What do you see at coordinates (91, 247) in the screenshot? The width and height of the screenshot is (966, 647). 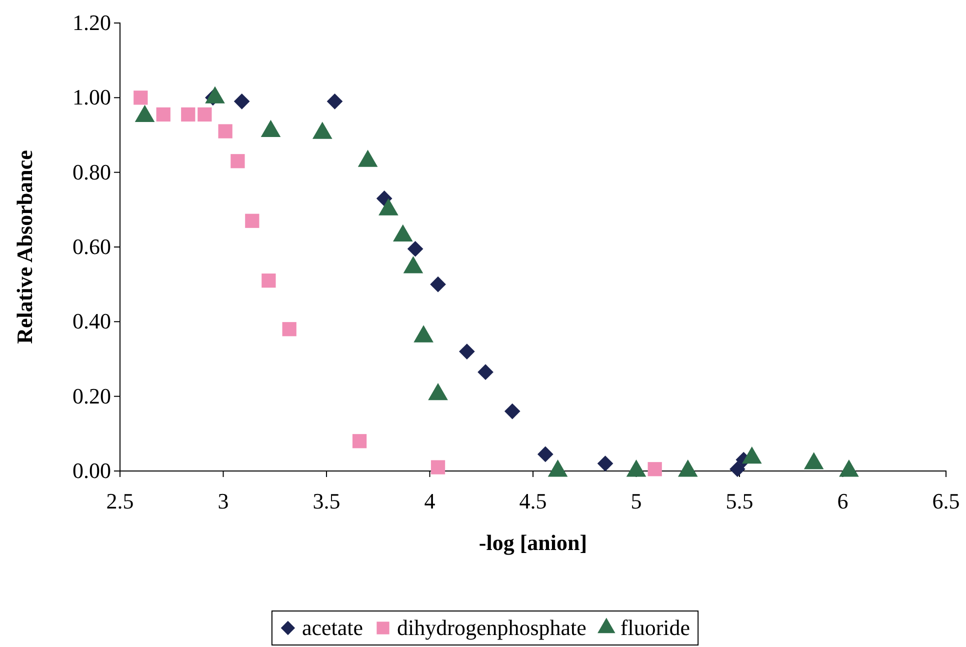 I see `y-tick-label: 0.60` at bounding box center [91, 247].